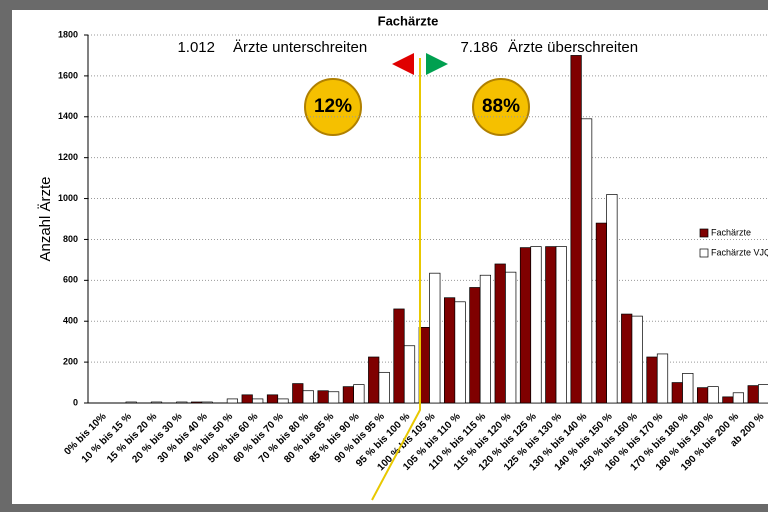 This screenshot has height=512, width=768. Describe the element at coordinates (437, 64) in the screenshot. I see `arrow-right` at that location.